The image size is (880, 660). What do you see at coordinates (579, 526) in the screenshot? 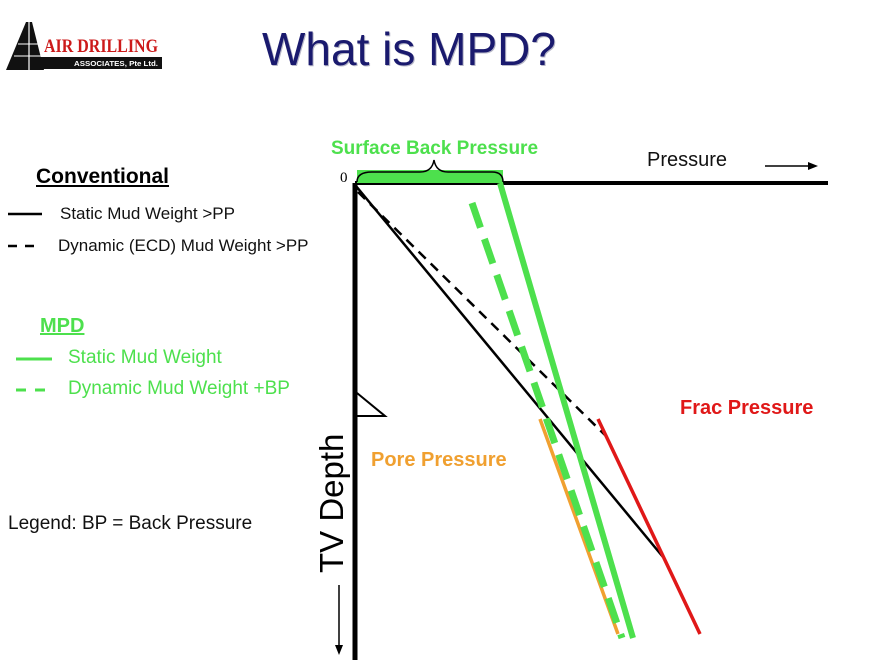
I see `pore-pressure-line` at bounding box center [579, 526].